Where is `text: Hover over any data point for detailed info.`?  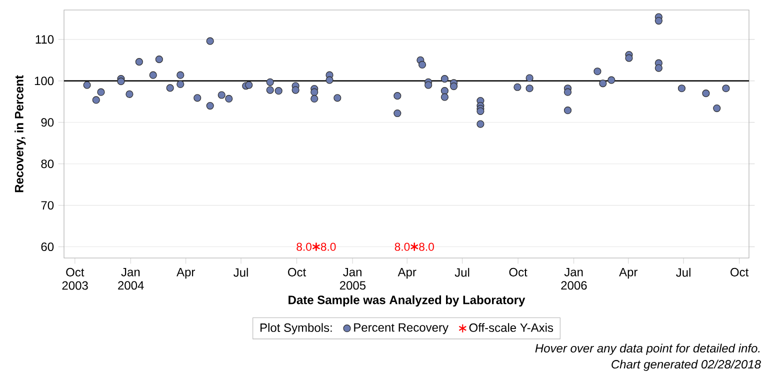
text: Hover over any data point for detailed info. is located at coordinates (647, 349).